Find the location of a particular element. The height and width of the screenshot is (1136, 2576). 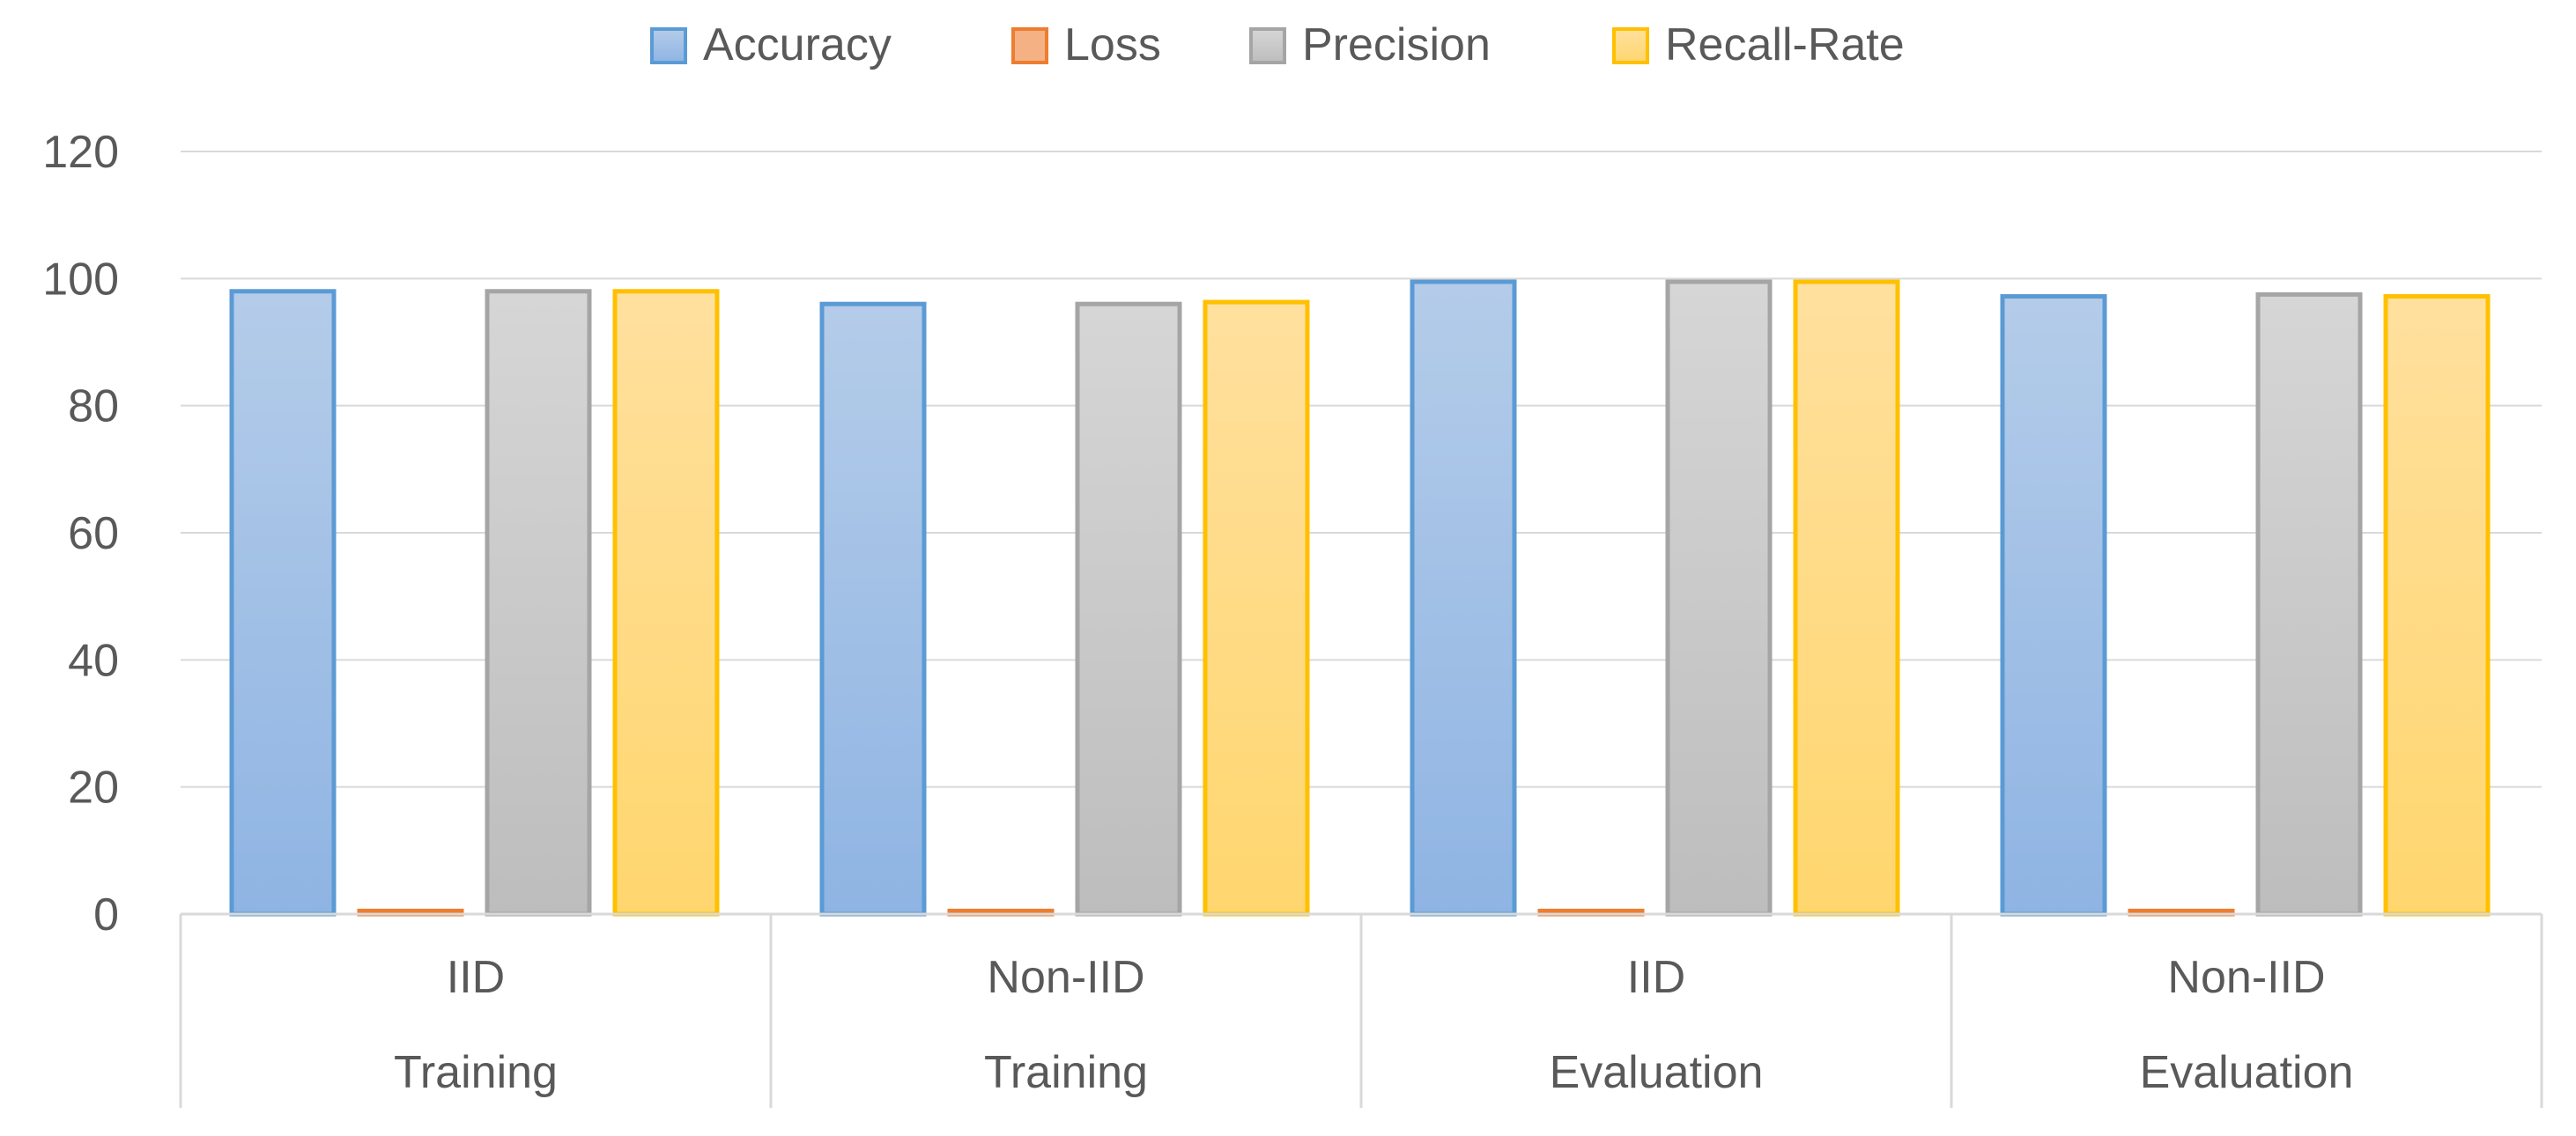

legend-label-loss: Loss is located at coordinates (1112, 44).